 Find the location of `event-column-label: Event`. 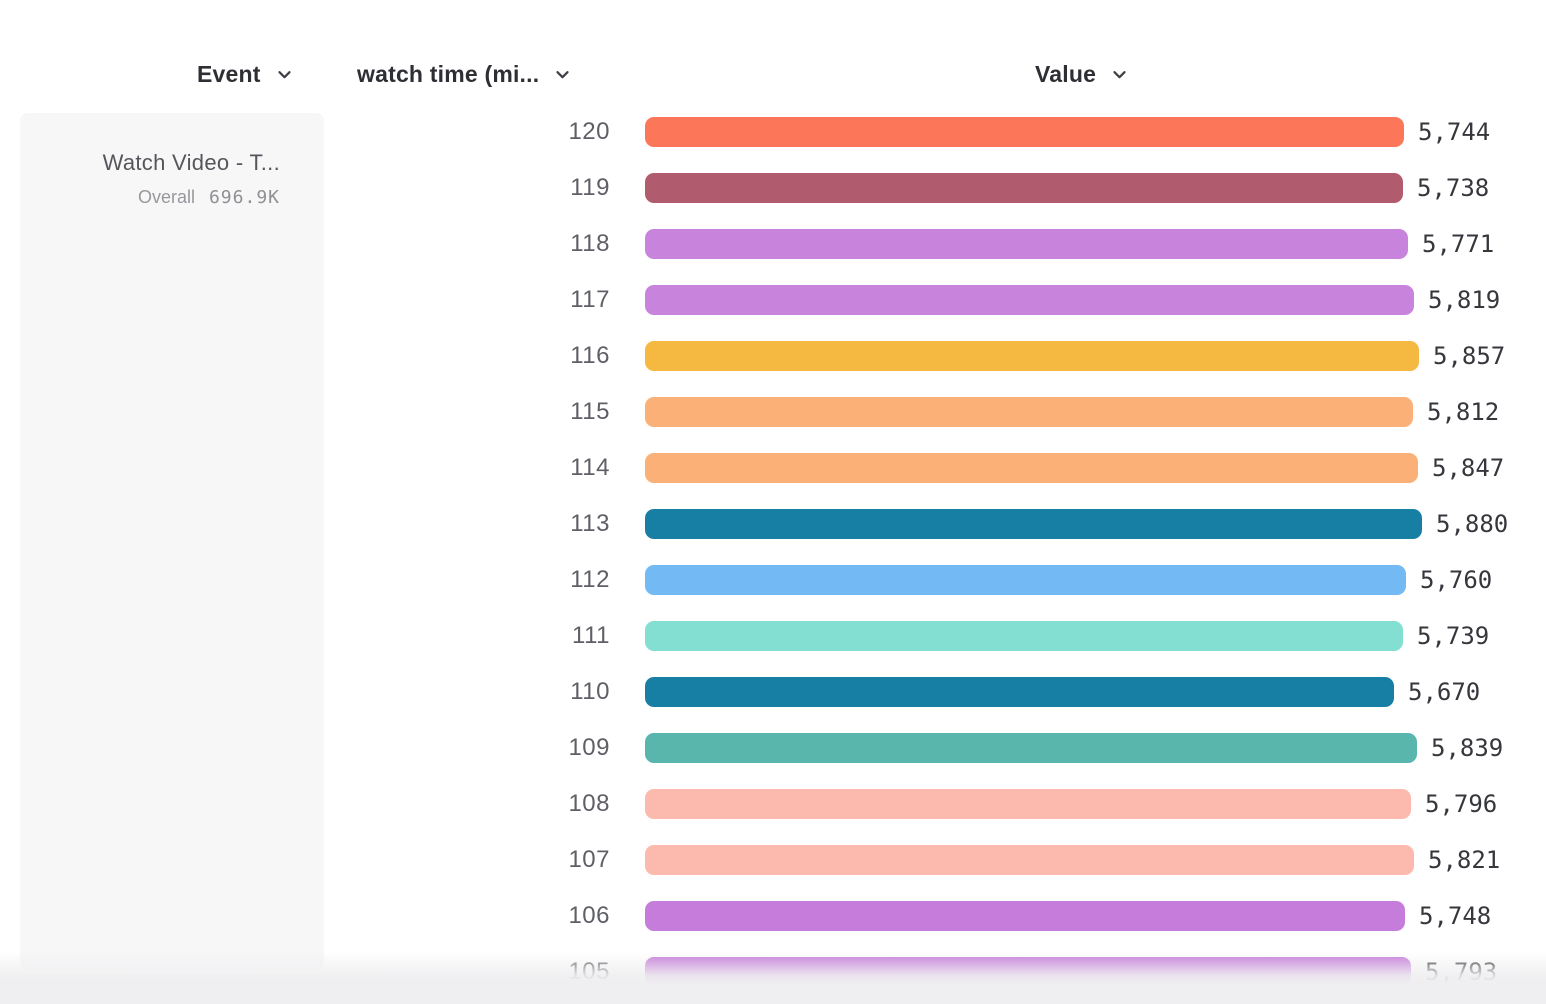

event-column-label: Event is located at coordinates (229, 73).